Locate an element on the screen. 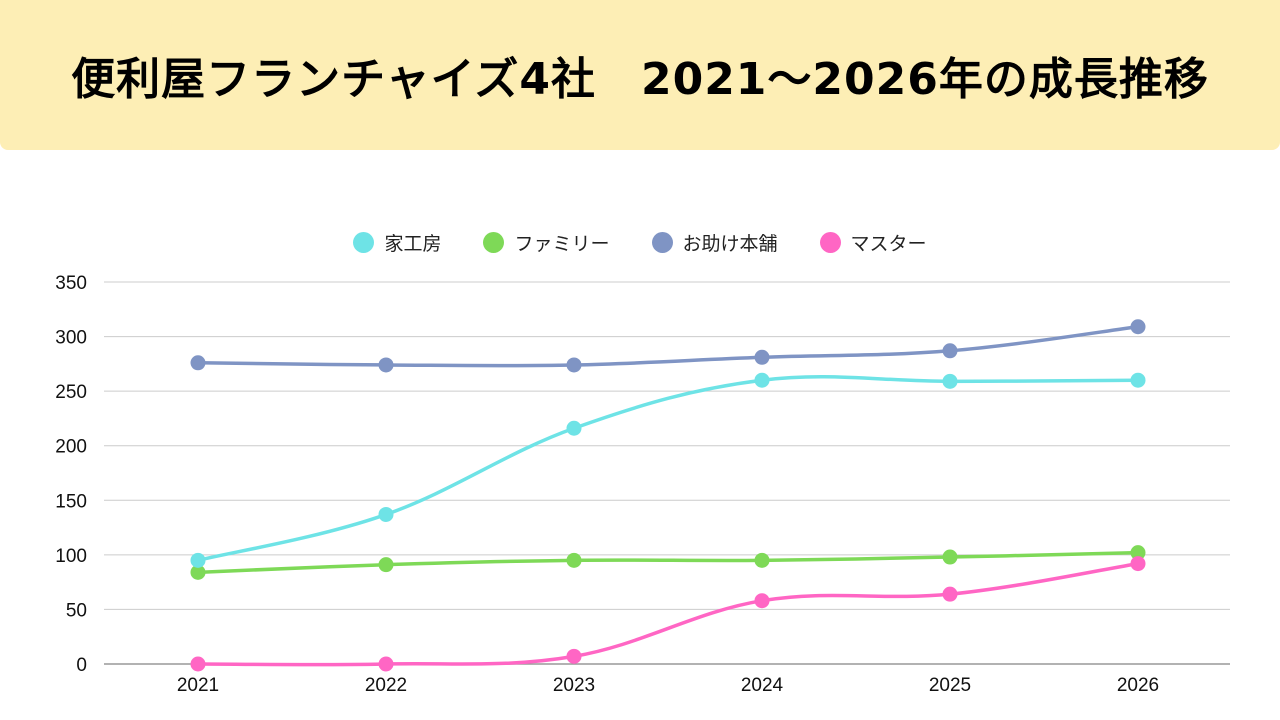 The width and height of the screenshot is (1280, 720). point-family-2026 is located at coordinates (1138, 553).